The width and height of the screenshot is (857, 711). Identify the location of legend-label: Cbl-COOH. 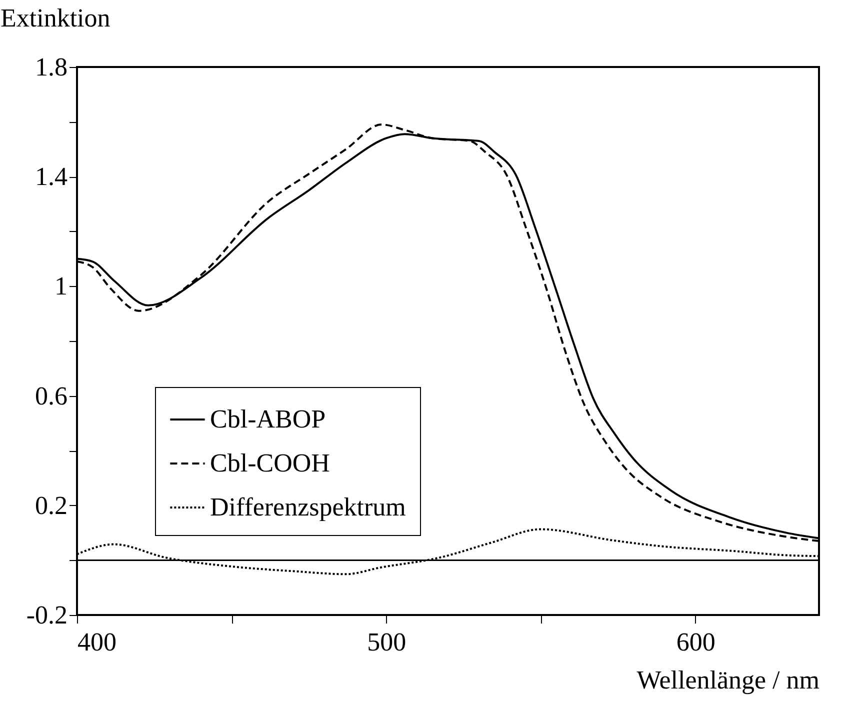
(270, 463).